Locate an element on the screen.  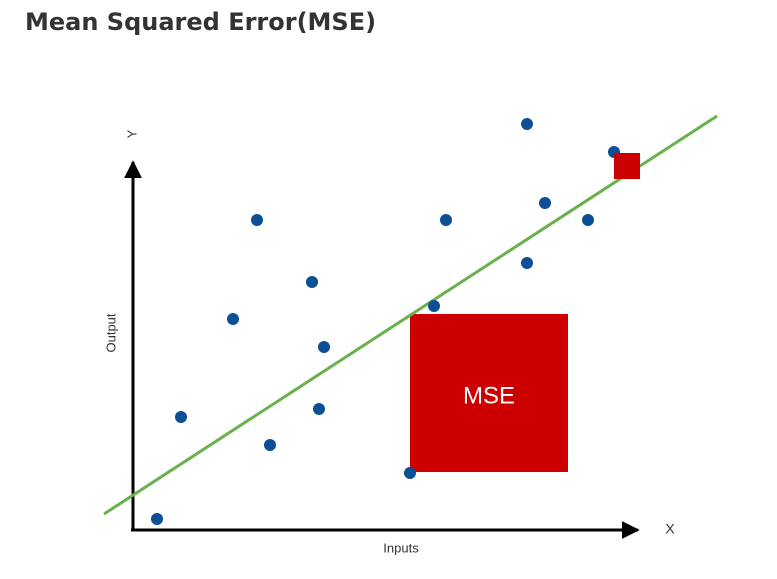
mse-box is located at coordinates (489, 393).